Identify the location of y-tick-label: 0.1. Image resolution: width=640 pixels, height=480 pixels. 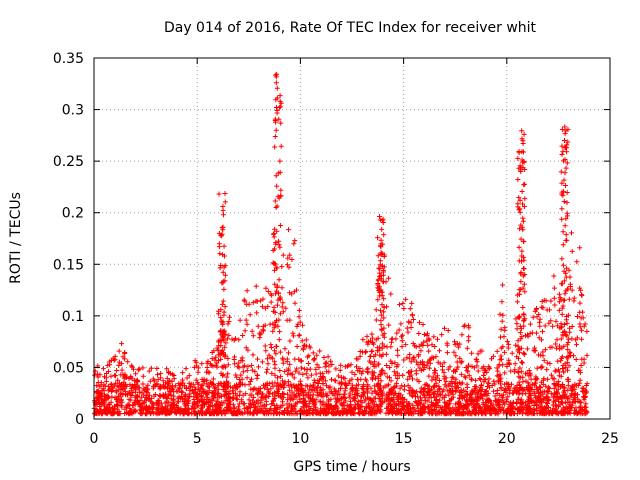
(73, 317).